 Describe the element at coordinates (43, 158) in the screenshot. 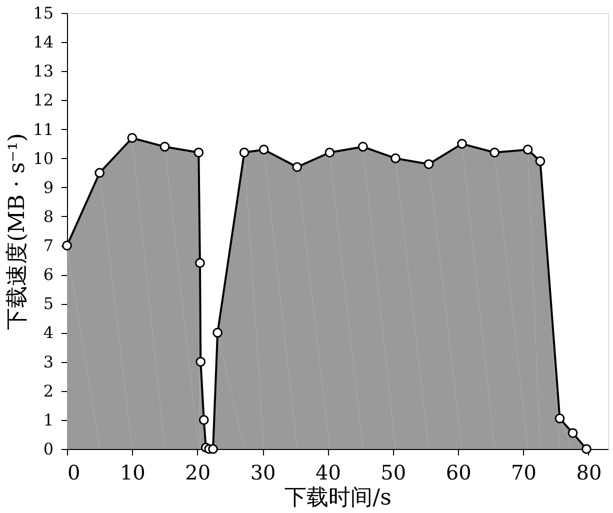

I see `y-tick-label: 10` at that location.